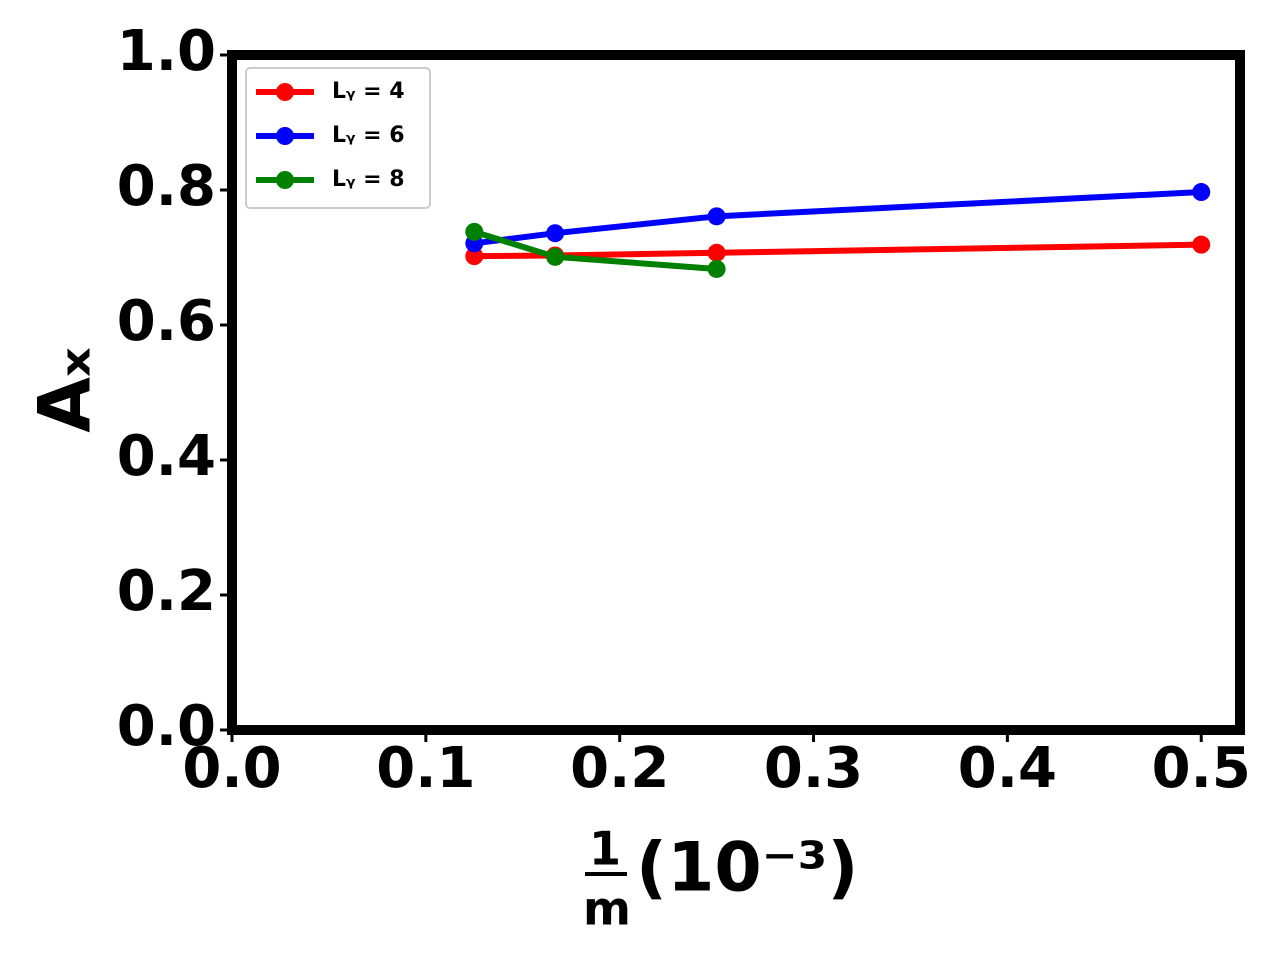 This screenshot has height=960, width=1280. What do you see at coordinates (619, 768) in the screenshot?
I see `x-tick-label: 0.2` at bounding box center [619, 768].